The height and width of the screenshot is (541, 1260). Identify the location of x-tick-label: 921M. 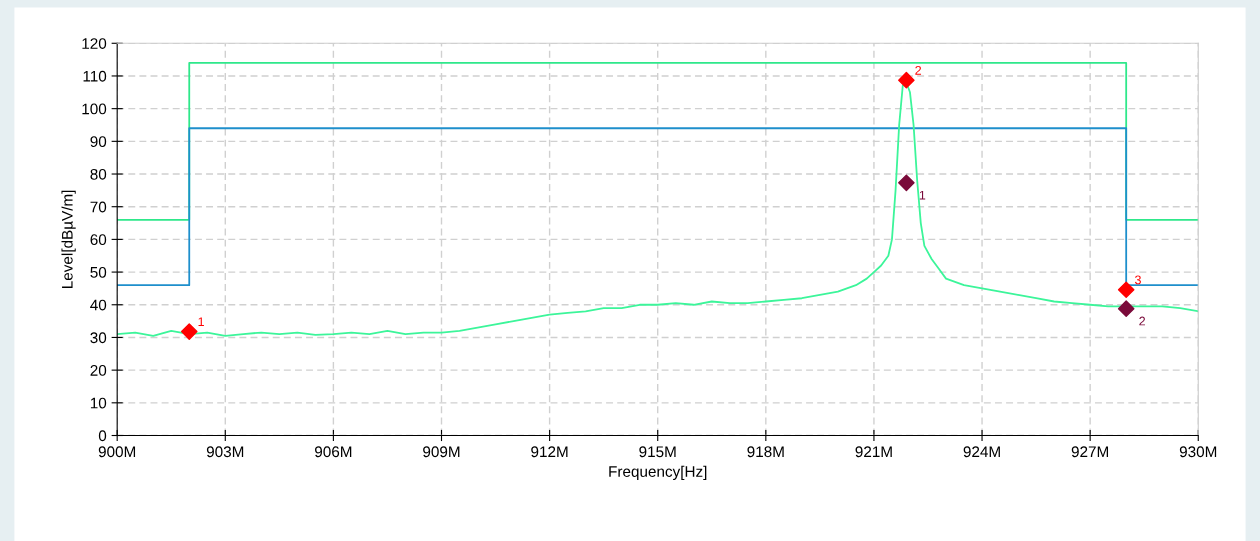
(873, 452).